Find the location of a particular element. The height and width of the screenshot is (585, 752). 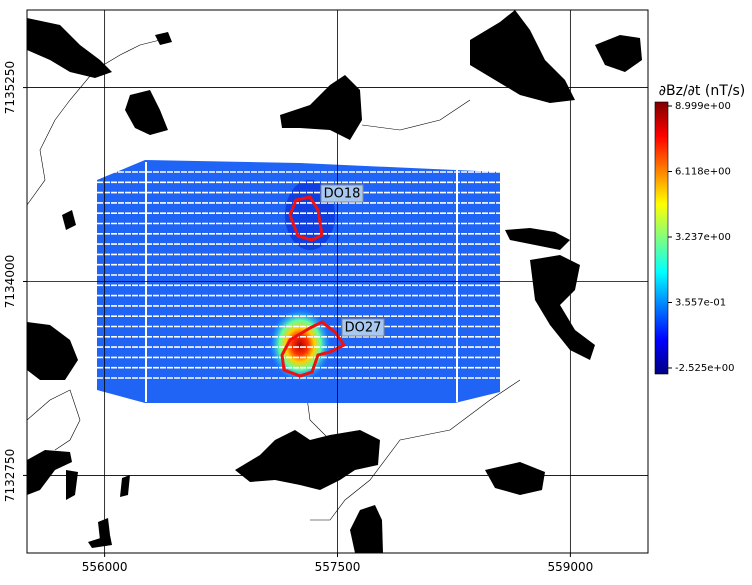

colorbar is located at coordinates (661, 238).